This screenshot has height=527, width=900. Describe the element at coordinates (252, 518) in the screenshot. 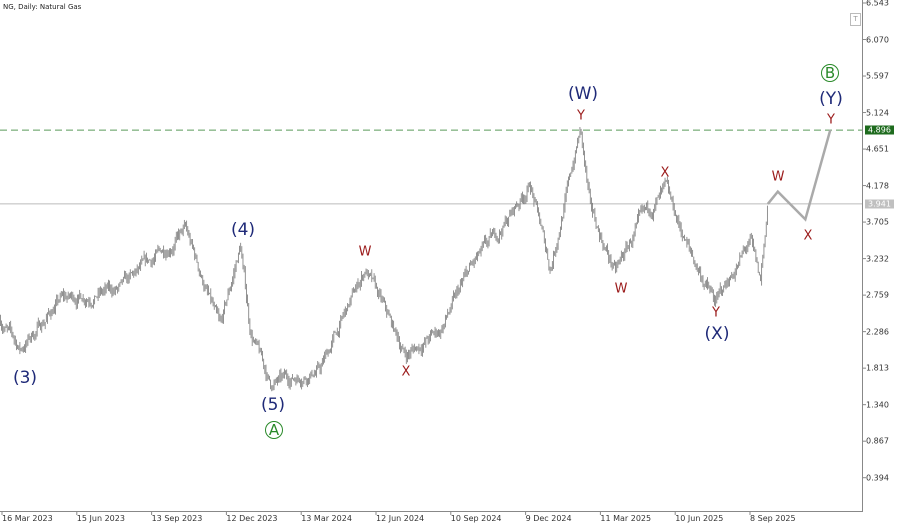

I see `x-tick-label: 12 Dec 2023` at that location.